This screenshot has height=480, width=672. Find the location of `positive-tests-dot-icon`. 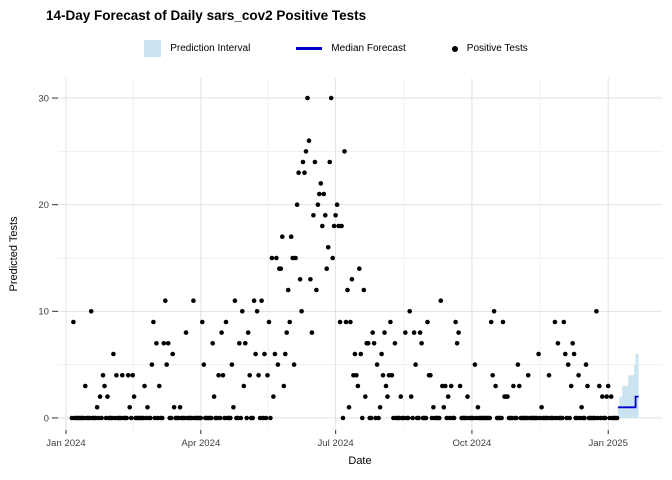

positive-tests-dot-icon is located at coordinates (454, 48).